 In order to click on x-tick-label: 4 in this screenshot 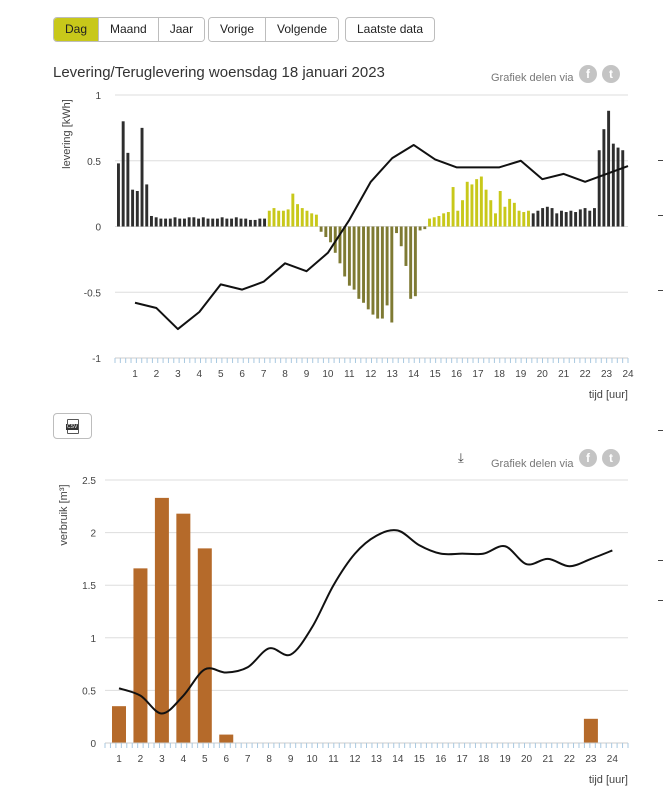, I will do `click(184, 759)`.